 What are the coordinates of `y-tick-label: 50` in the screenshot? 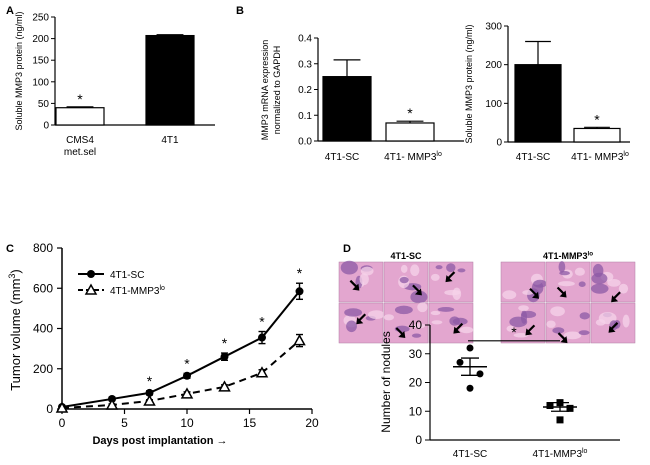 It's located at (44, 104).